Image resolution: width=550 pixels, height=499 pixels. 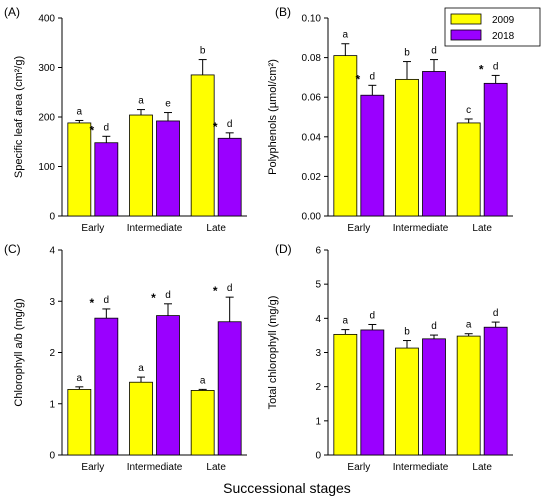 What do you see at coordinates (312, 19) in the screenshot?
I see `panel-b-ytick-label: 0.10` at bounding box center [312, 19].